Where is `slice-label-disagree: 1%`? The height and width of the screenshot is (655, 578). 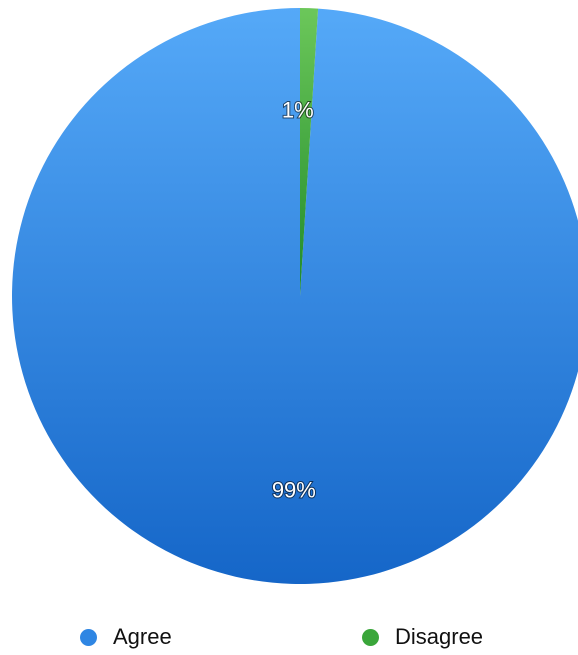 slice-label-disagree: 1% is located at coordinates (298, 110).